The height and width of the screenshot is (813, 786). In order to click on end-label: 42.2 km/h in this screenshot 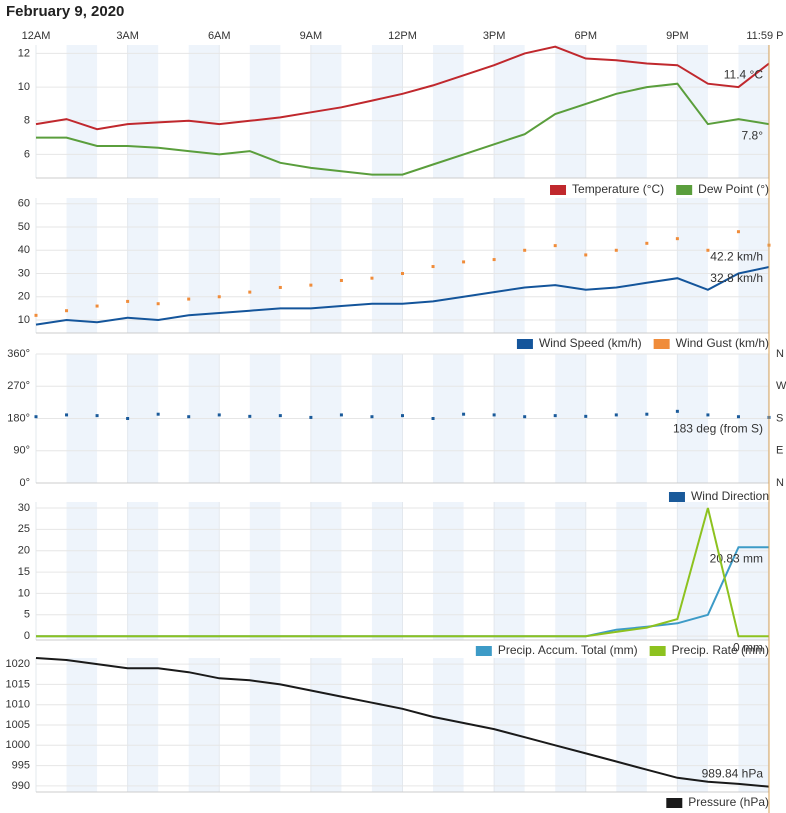, I will do `click(736, 256)`.